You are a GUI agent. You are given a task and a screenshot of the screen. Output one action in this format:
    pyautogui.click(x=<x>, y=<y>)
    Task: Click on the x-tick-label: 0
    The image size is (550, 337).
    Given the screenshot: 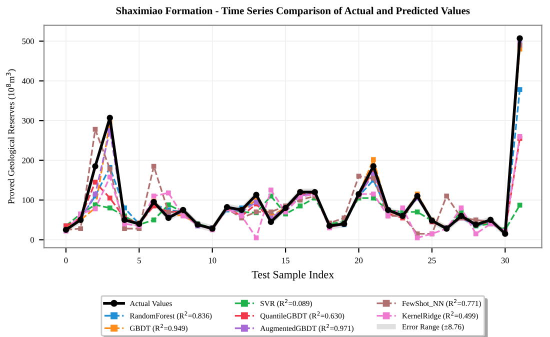 What is the action you would take?
    pyautogui.click(x=66, y=261)
    